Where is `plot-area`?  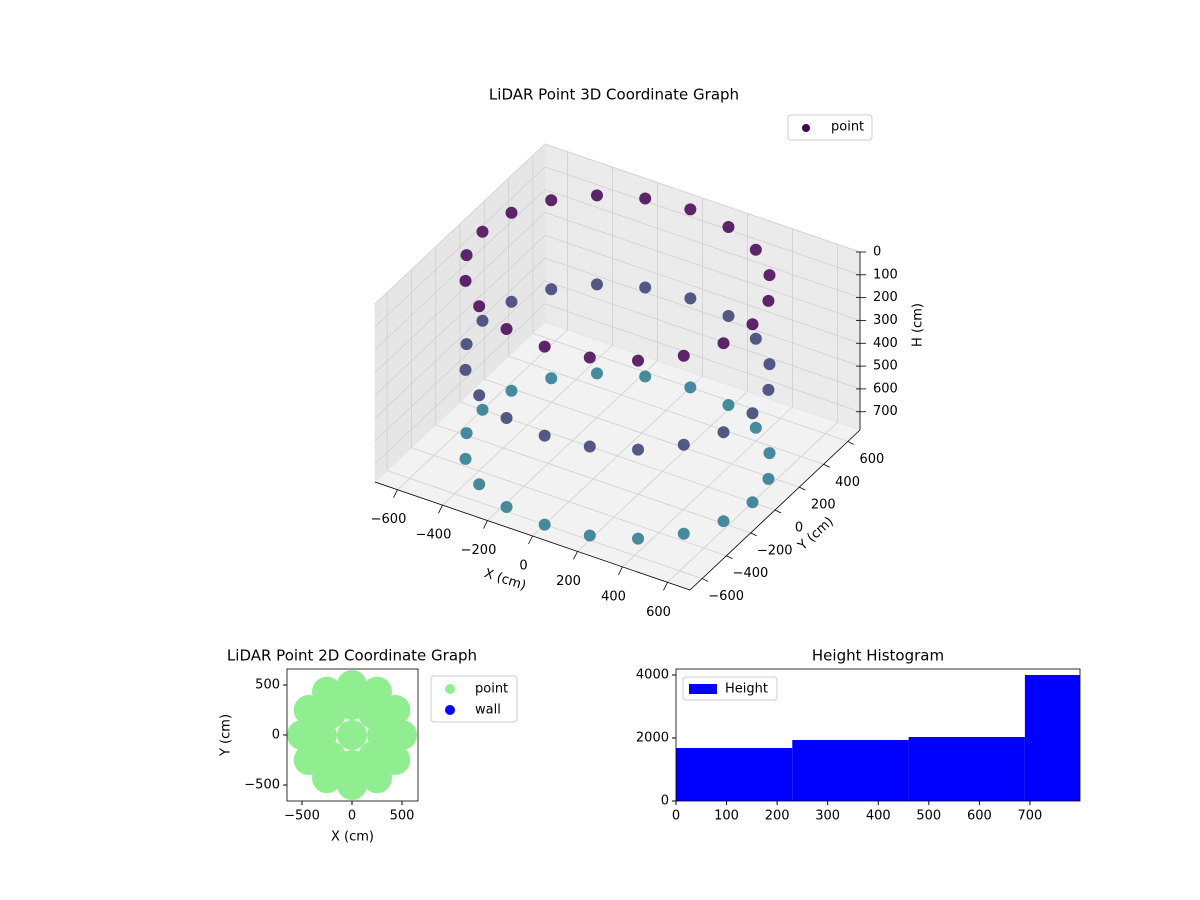
plot-area is located at coordinates (352, 735).